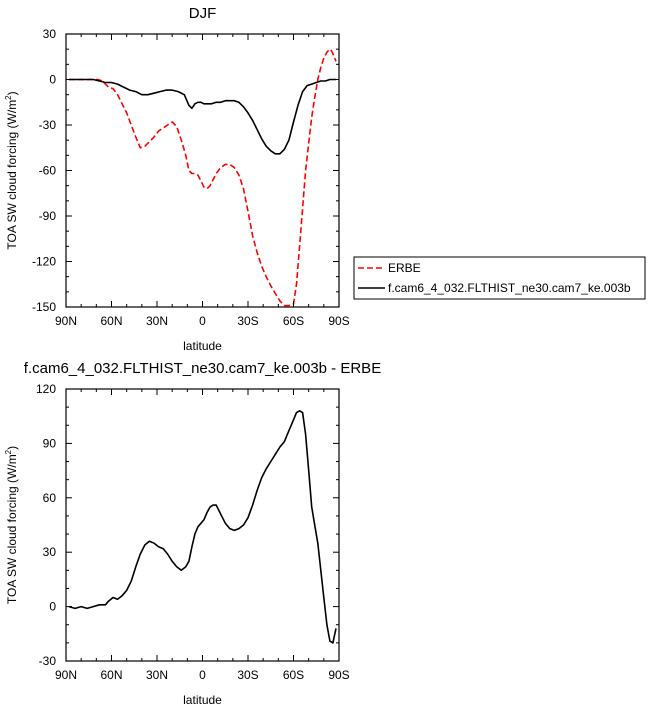 The width and height of the screenshot is (650, 711). Describe the element at coordinates (48, 216) in the screenshot. I see `y-tick-label: -90` at that location.